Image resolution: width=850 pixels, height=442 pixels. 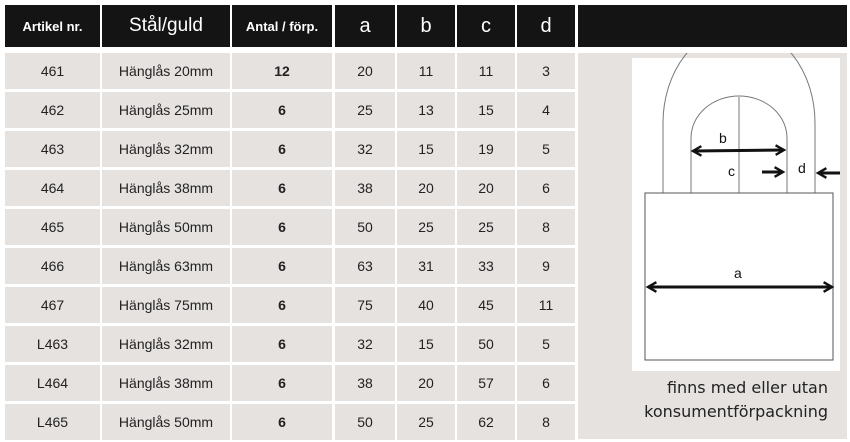 What do you see at coordinates (52, 110) in the screenshot?
I see `cell-artikel: 462` at bounding box center [52, 110].